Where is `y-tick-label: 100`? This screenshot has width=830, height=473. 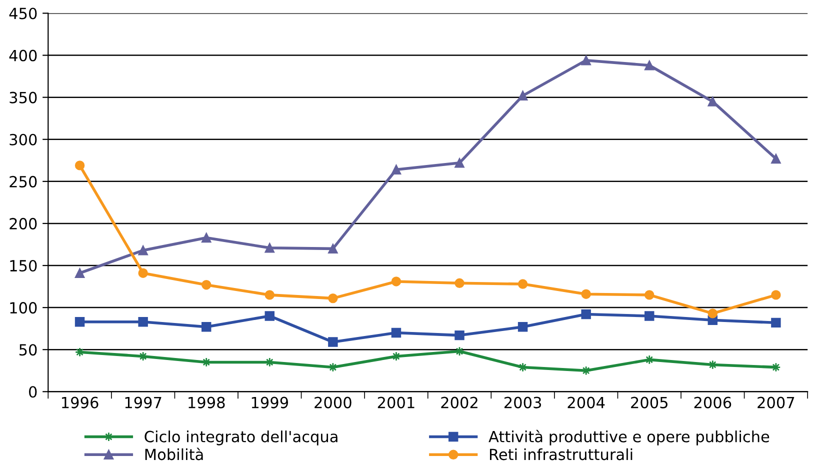
y-tick-label: 100 is located at coordinates (23, 308).